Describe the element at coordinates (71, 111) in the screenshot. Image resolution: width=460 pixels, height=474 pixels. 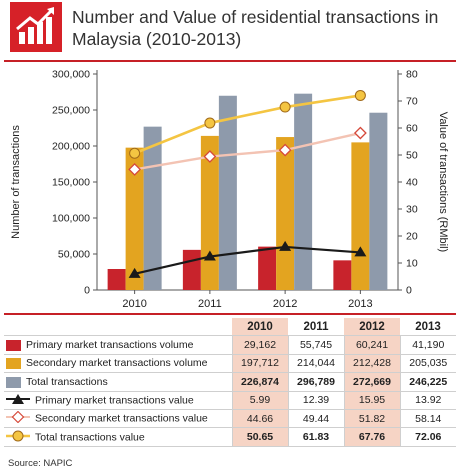
I see `left-tick-label: 250,000` at that location.